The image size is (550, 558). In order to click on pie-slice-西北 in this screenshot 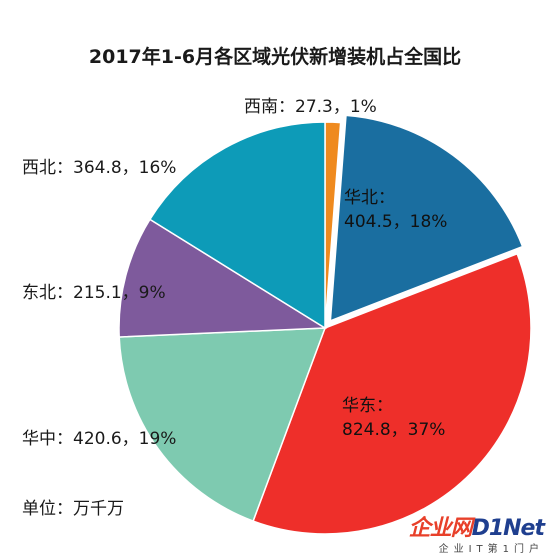, I will do `click(237, 225)`.